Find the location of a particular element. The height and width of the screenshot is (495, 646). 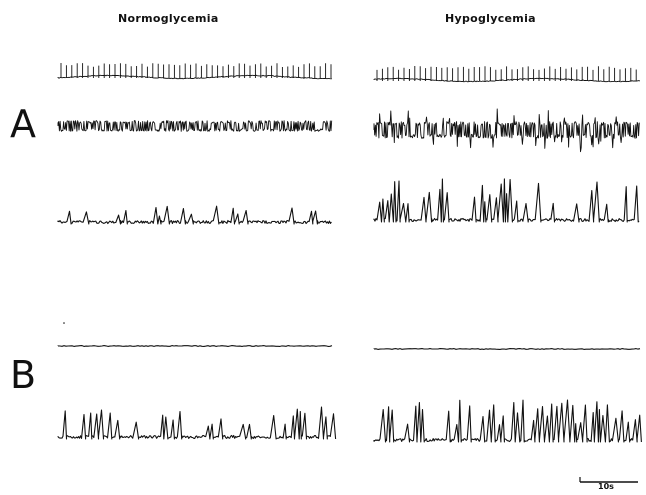

panel-label-a: A is located at coordinates (23, 124).